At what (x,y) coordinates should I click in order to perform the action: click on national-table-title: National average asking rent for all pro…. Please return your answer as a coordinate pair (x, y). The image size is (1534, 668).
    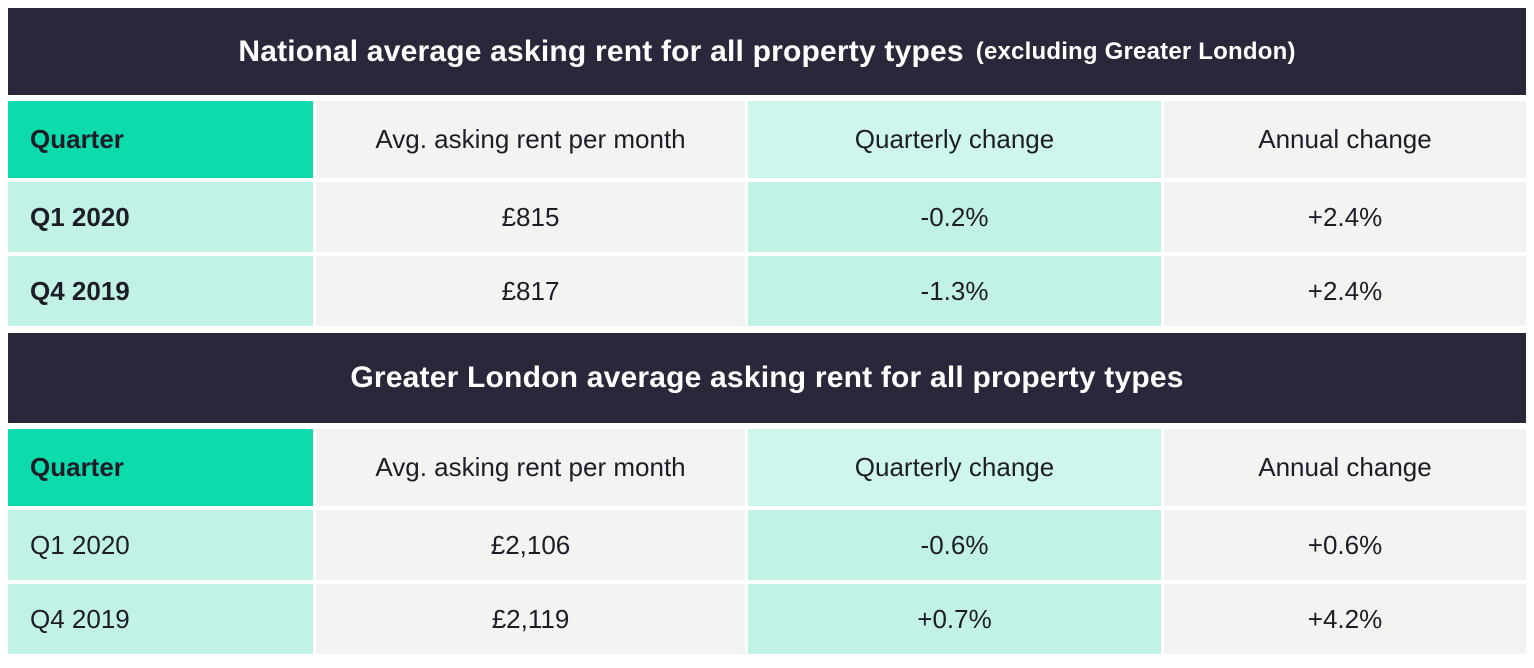
    Looking at the image, I should click on (601, 51).